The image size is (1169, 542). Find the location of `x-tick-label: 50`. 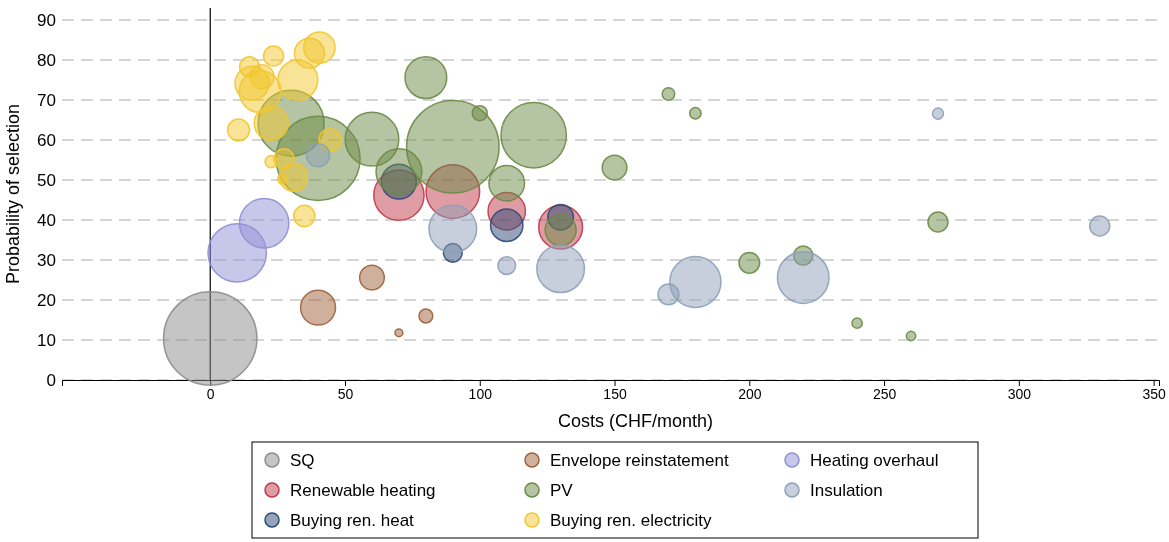

x-tick-label: 50 is located at coordinates (345, 393).